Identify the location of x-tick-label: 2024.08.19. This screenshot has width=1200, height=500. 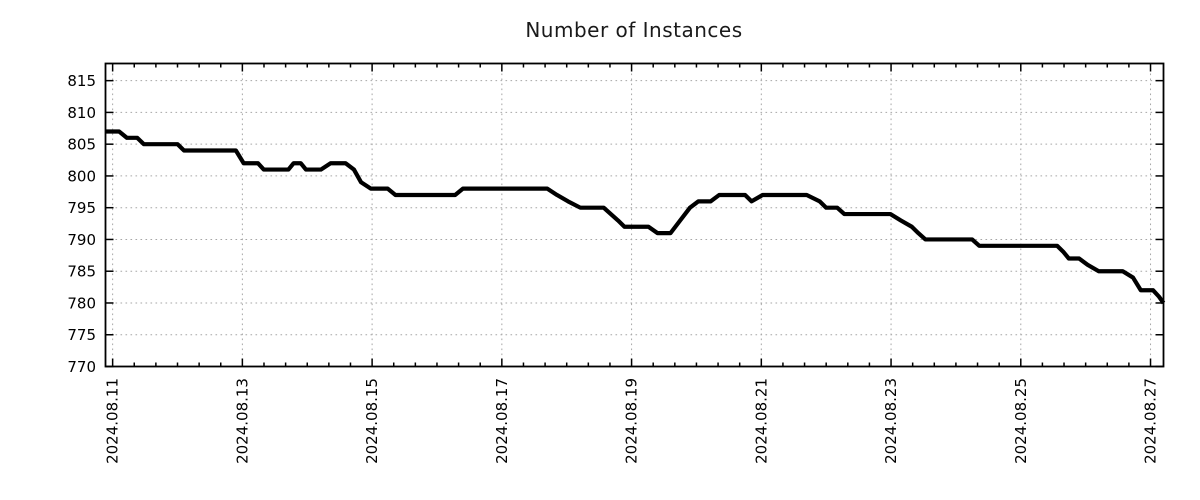
(632, 421).